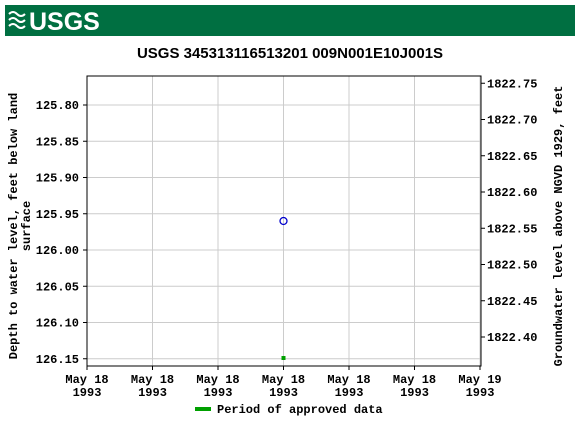  I want to click on y2-axis-label: Groundwater level above NGVD 1929, feet, so click(559, 226).